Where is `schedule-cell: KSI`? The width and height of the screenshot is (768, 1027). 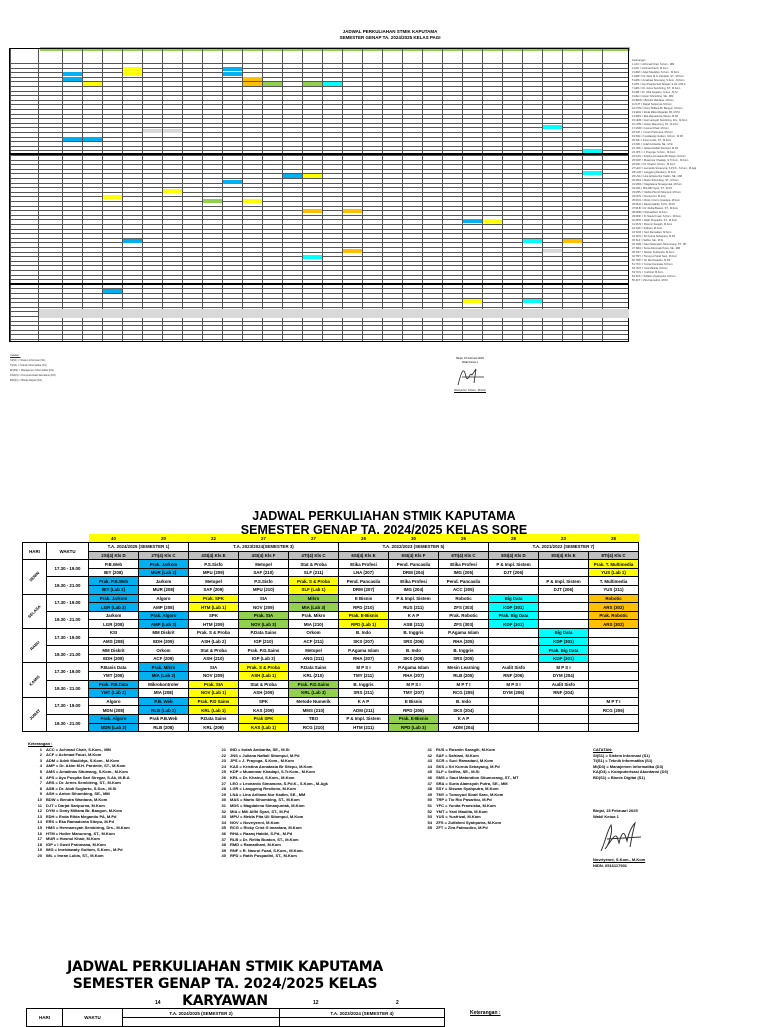
schedule-cell: KSI is located at coordinates (113, 633).